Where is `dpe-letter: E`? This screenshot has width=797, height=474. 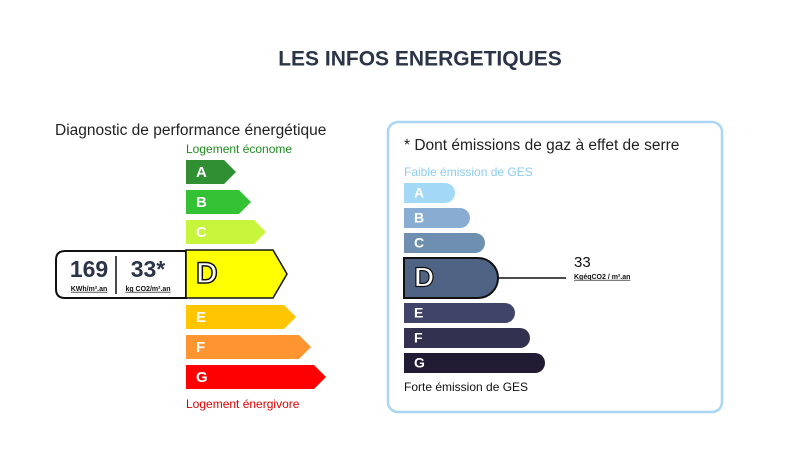 dpe-letter: E is located at coordinates (201, 317).